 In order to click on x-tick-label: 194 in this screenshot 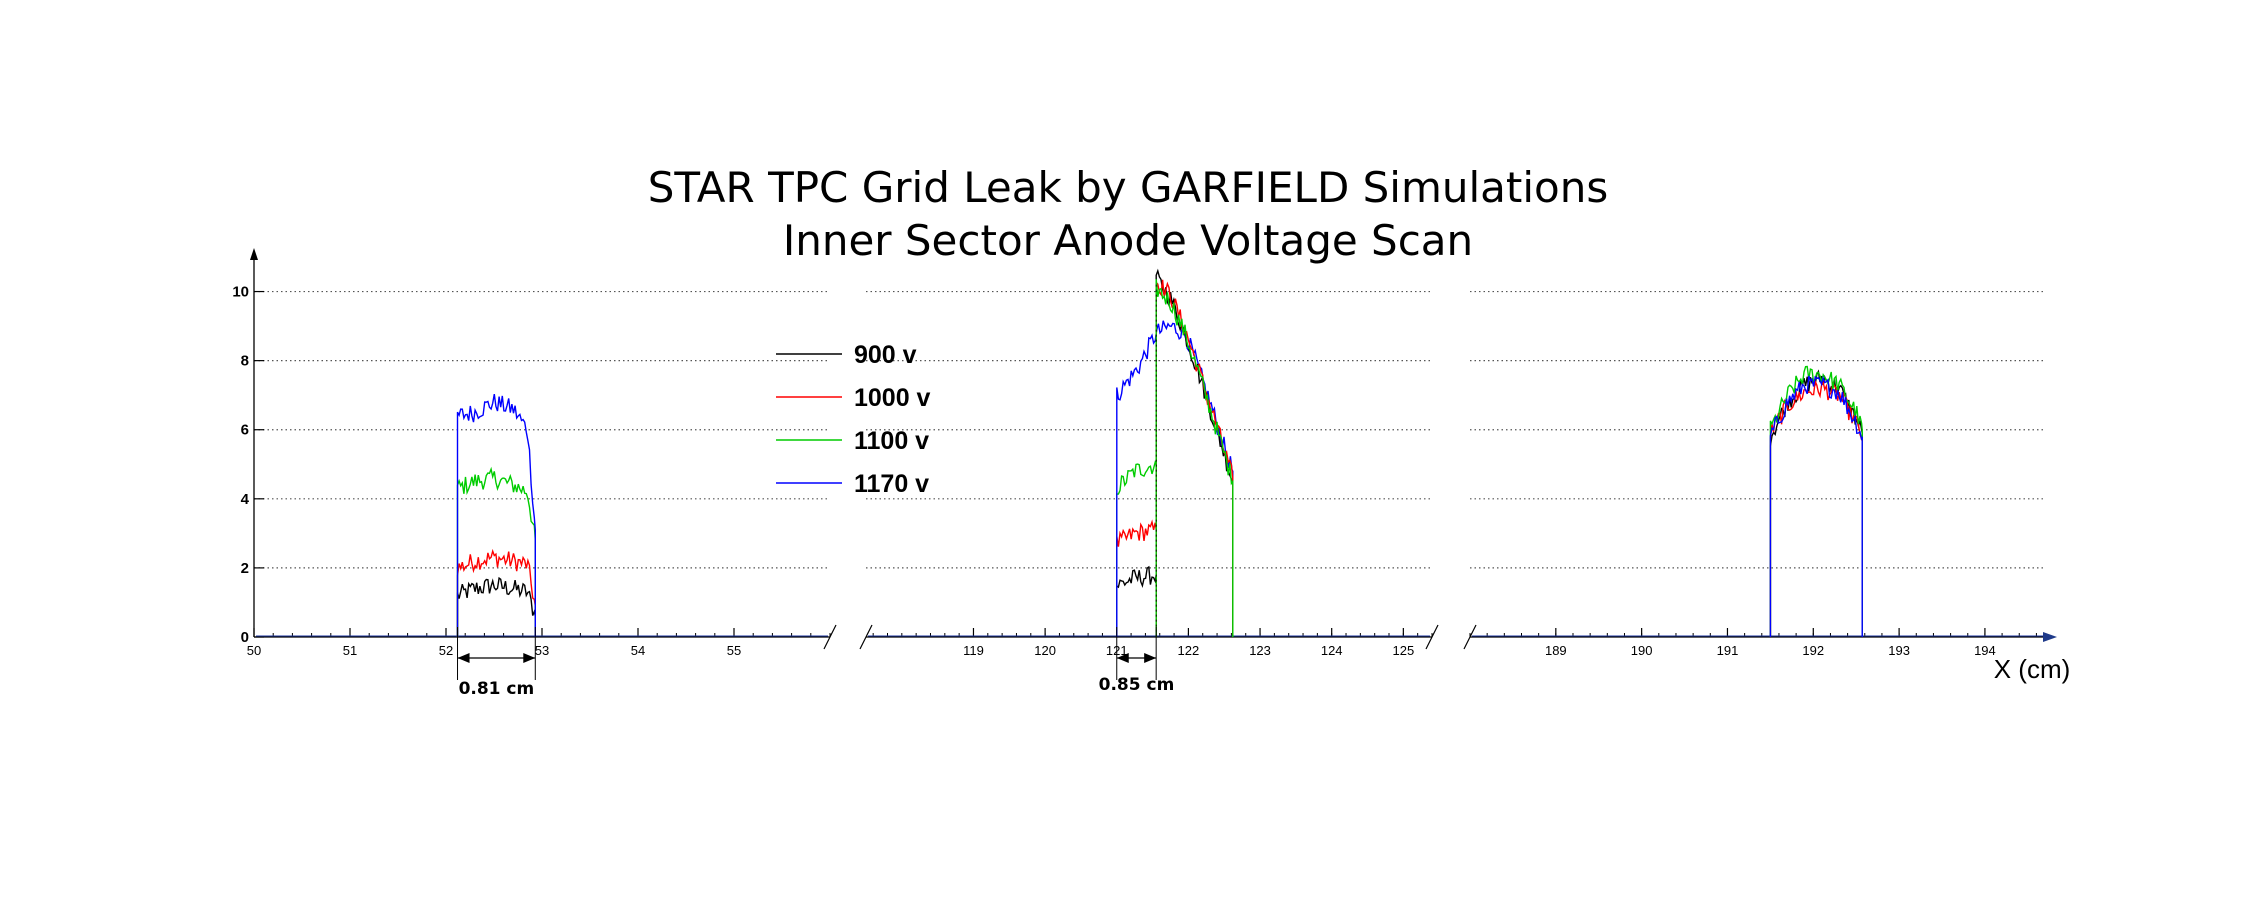, I will do `click(1985, 650)`.